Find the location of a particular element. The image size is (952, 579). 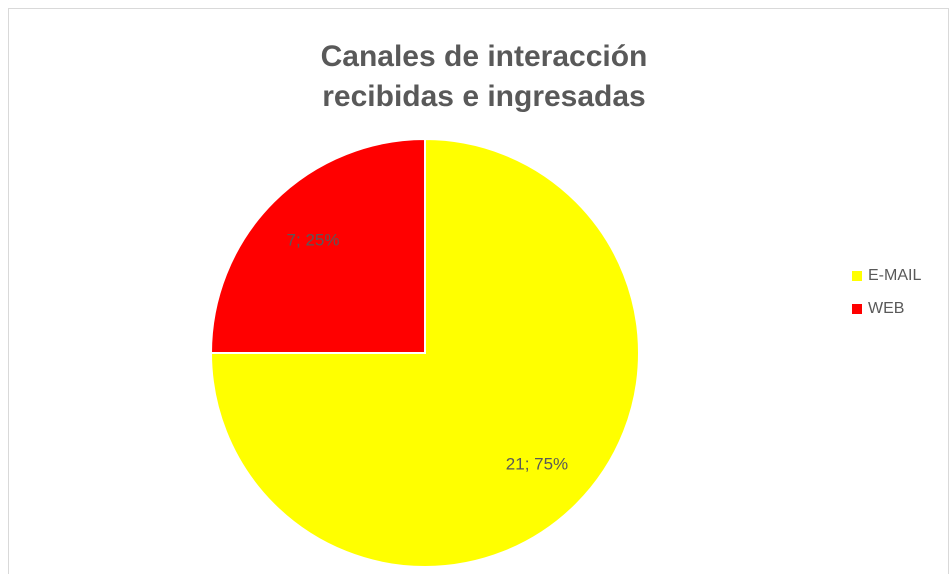

pie-slice is located at coordinates (317, 245).